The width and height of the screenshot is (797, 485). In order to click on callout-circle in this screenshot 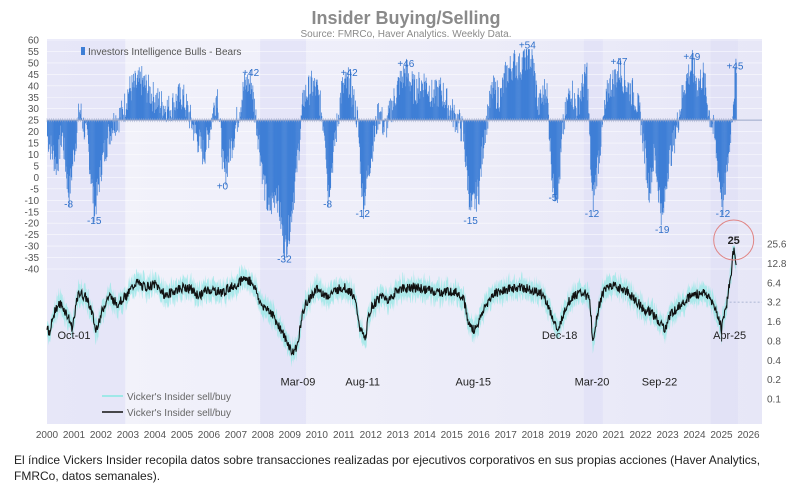, I will do `click(734, 240)`.